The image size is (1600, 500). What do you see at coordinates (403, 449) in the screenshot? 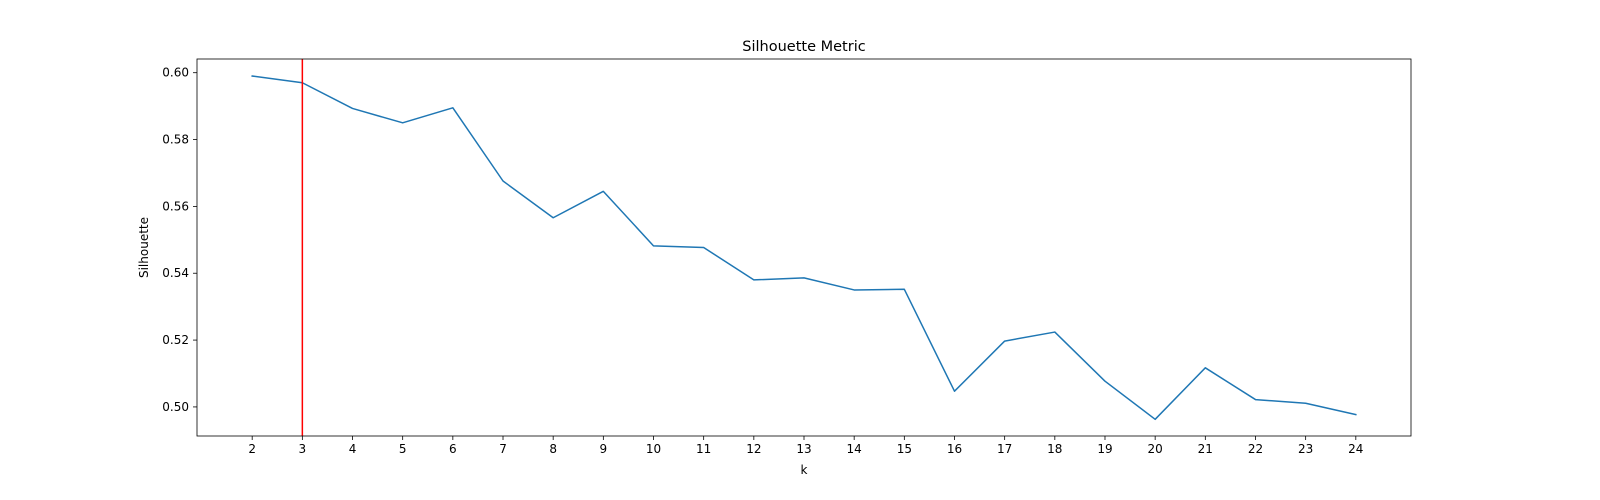
I see `x-tick-label: 5` at bounding box center [403, 449].